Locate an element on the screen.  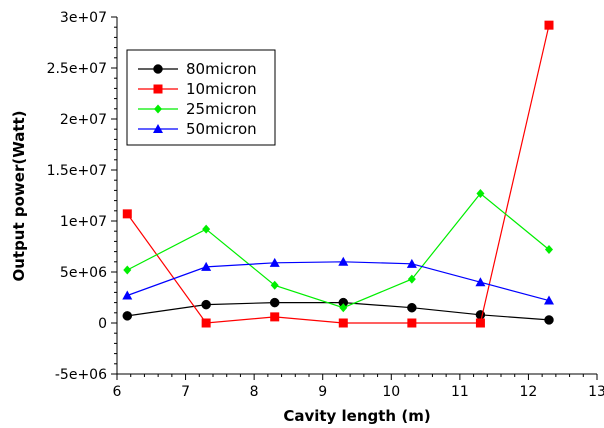
legend-label-80micron: 80micron is located at coordinates (221, 69).